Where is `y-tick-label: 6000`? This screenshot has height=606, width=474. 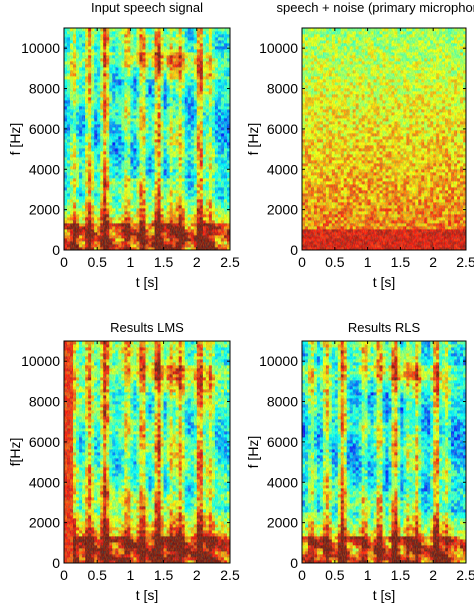
y-tick-label: 6000 is located at coordinates (44, 129).